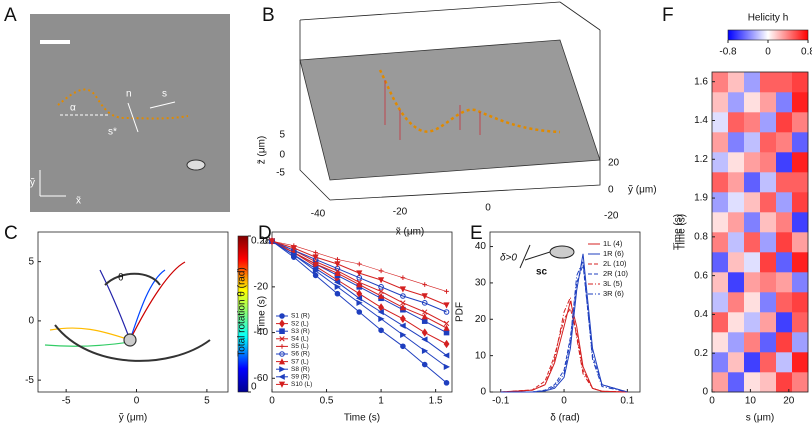  I want to click on y-tick-label: 1.4, so click(701, 120).